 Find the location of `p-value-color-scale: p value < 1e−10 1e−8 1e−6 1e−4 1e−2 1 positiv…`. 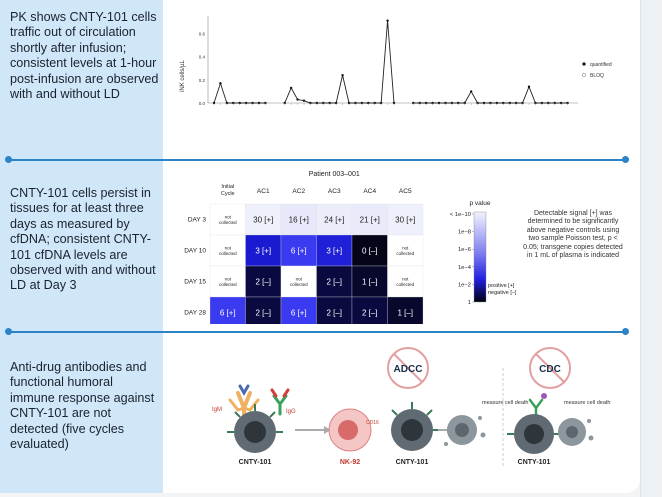

p-value-color-scale: p value < 1e−10 1e−8 1e−6 1e−4 1e−2 1 positiv… is located at coordinates (483, 253).